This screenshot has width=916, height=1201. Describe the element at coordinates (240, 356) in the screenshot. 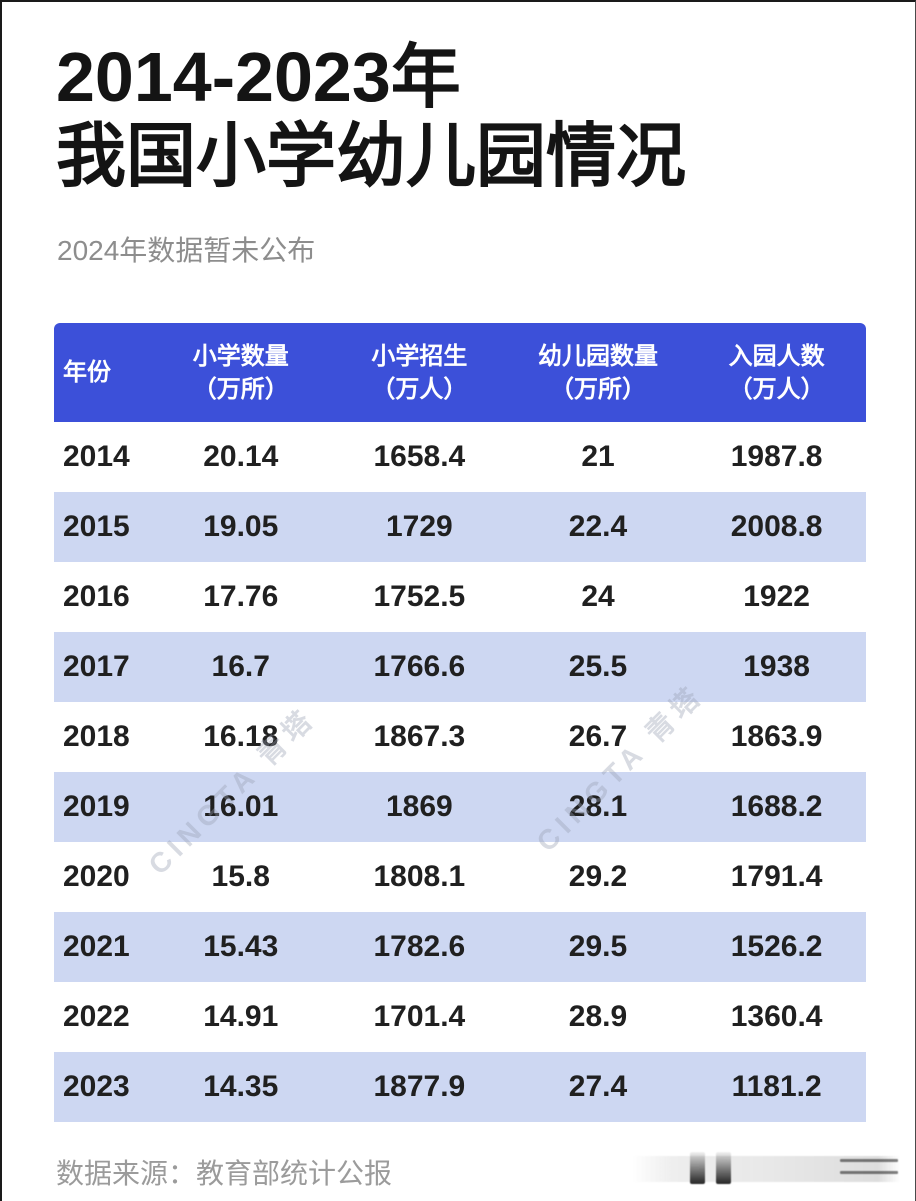

I see `column-header-label: 小学数量` at that location.